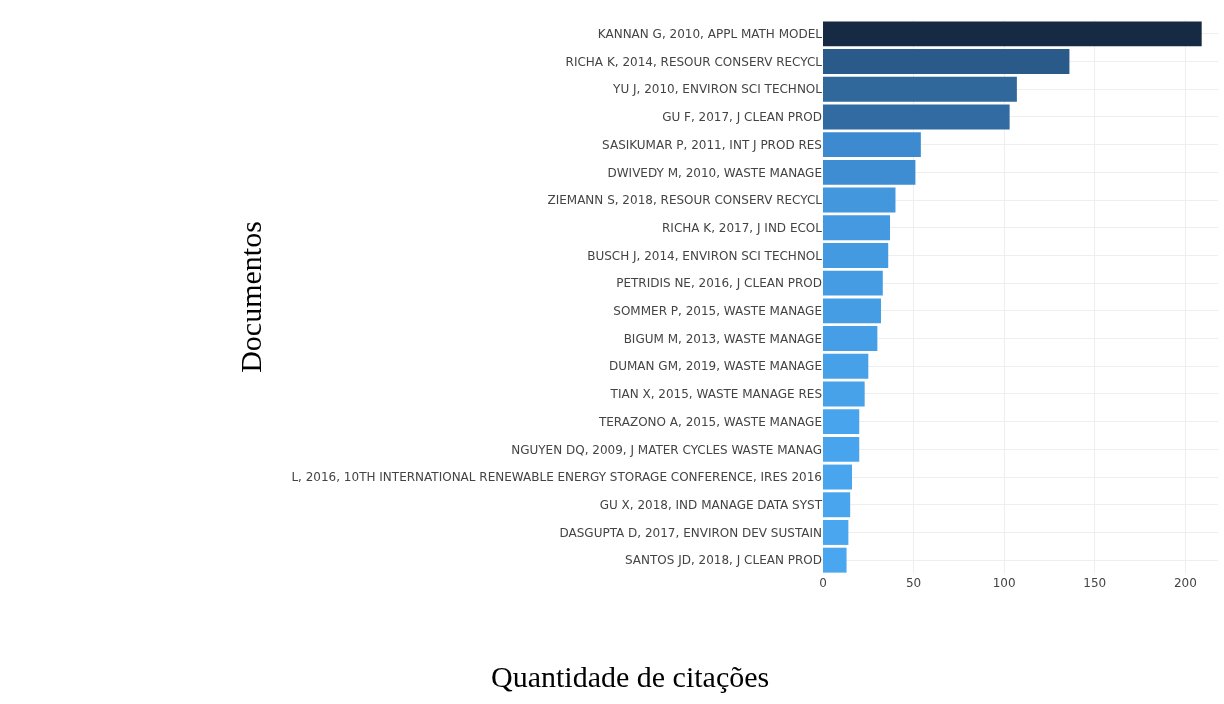 Image resolution: width=1224 pixels, height=704 pixels. Describe the element at coordinates (719, 283) in the screenshot. I see `y-tick-label: PETRIDIS NE, 2016, J CLEAN PROD` at that location.